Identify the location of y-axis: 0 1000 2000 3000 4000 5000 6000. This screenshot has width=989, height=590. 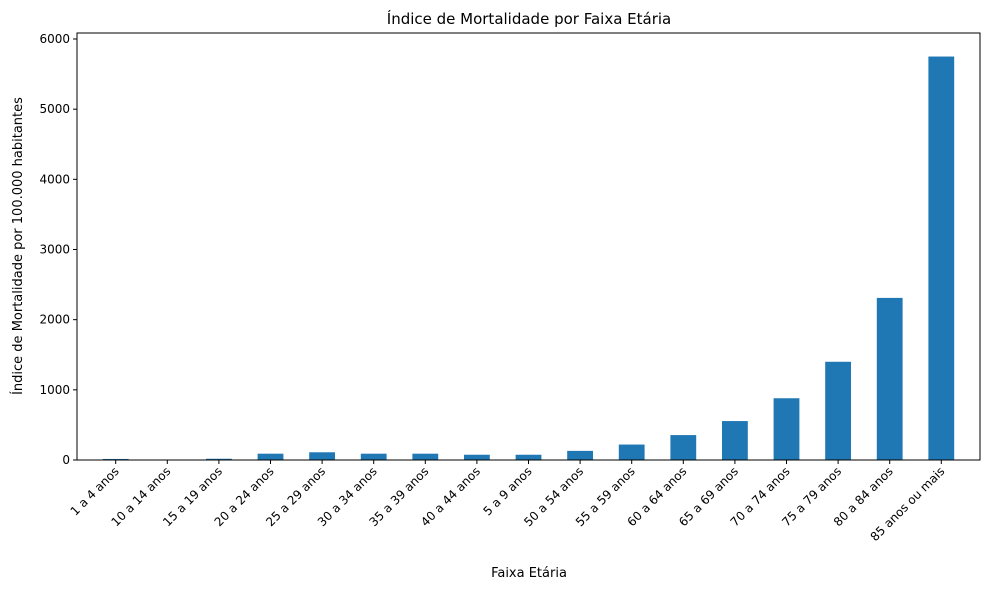
(58, 249).